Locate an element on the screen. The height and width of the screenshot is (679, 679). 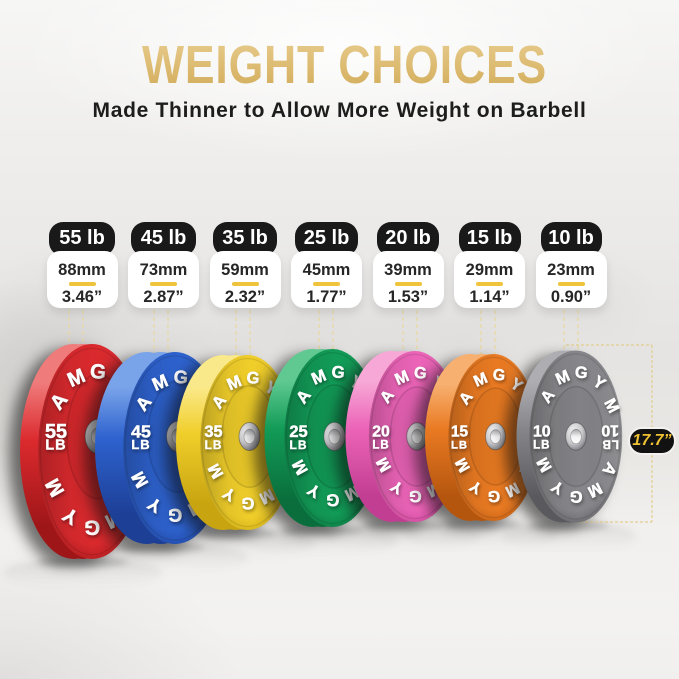
svg-text: 55 is located at coordinates (56, 432).